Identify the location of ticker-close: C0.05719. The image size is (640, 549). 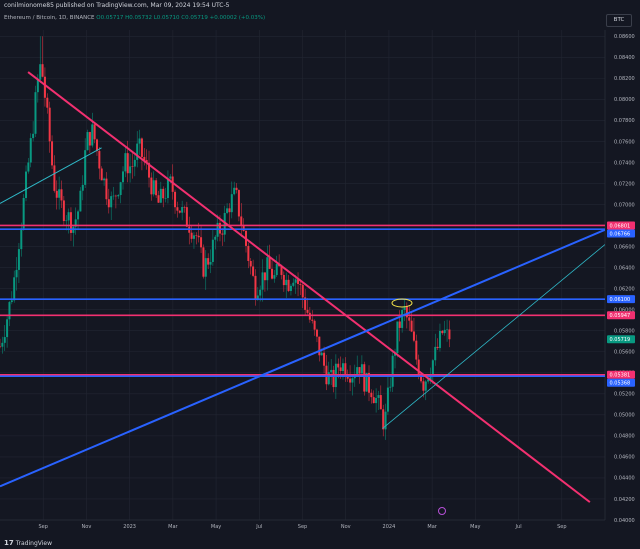
(194, 18).